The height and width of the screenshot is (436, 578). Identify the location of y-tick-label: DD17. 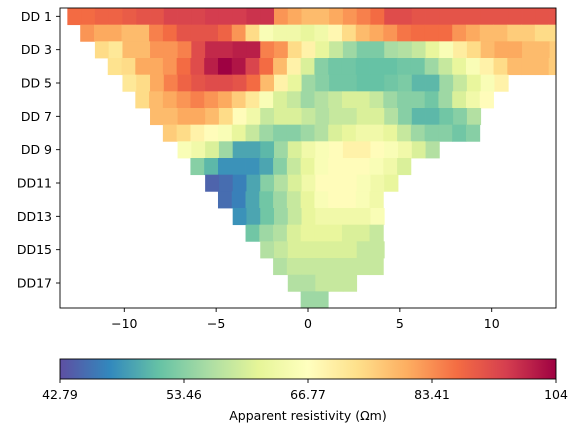
(34, 283).